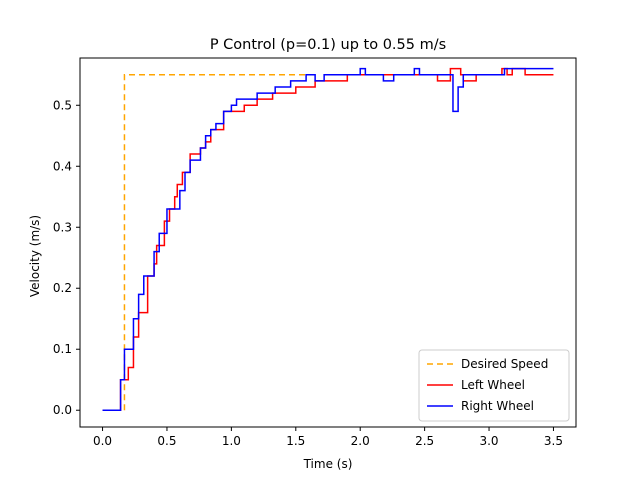  Describe the element at coordinates (62, 105) in the screenshot. I see `y-tick-label: 0.5` at that location.